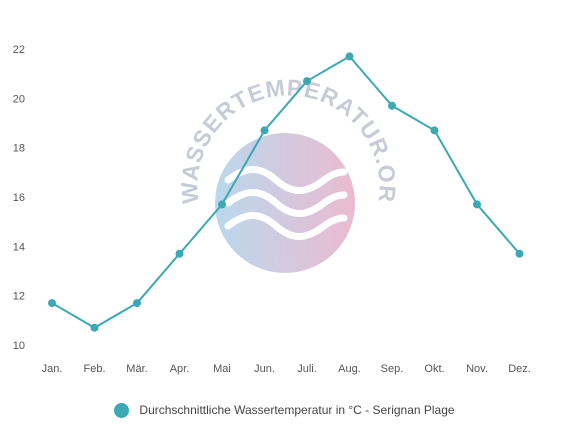  What do you see at coordinates (222, 369) in the screenshot?
I see `x-tick-label: Mai` at bounding box center [222, 369].